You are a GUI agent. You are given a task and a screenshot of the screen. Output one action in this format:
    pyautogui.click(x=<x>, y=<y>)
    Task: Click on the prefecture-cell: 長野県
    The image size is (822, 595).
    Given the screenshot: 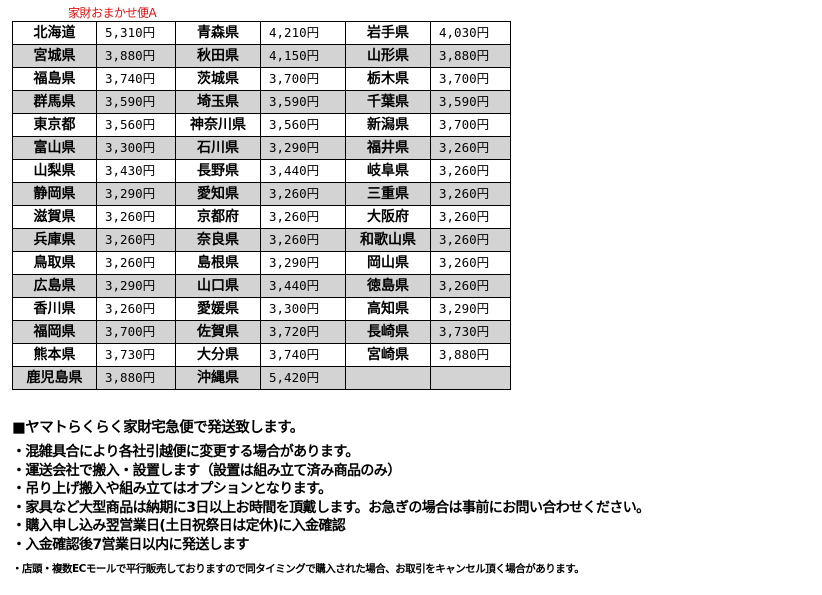 What is the action you would take?
    pyautogui.click(x=218, y=171)
    